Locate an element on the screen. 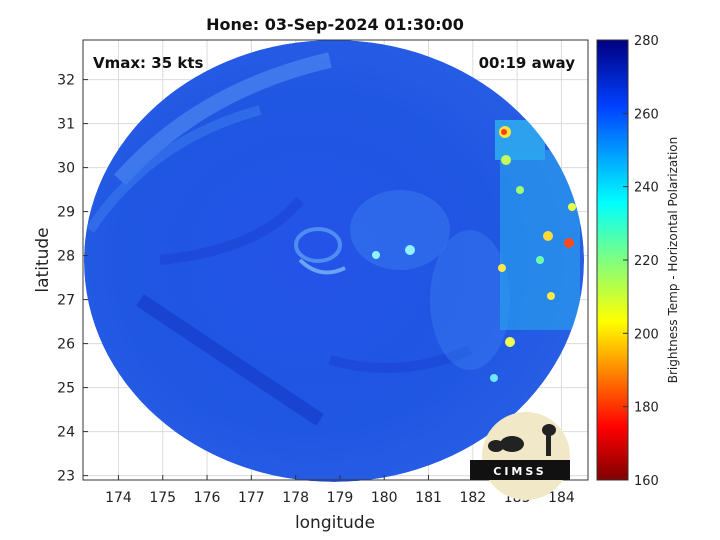 The height and width of the screenshot is (540, 720). colorbar-tick-label: 240 is located at coordinates (646, 188).